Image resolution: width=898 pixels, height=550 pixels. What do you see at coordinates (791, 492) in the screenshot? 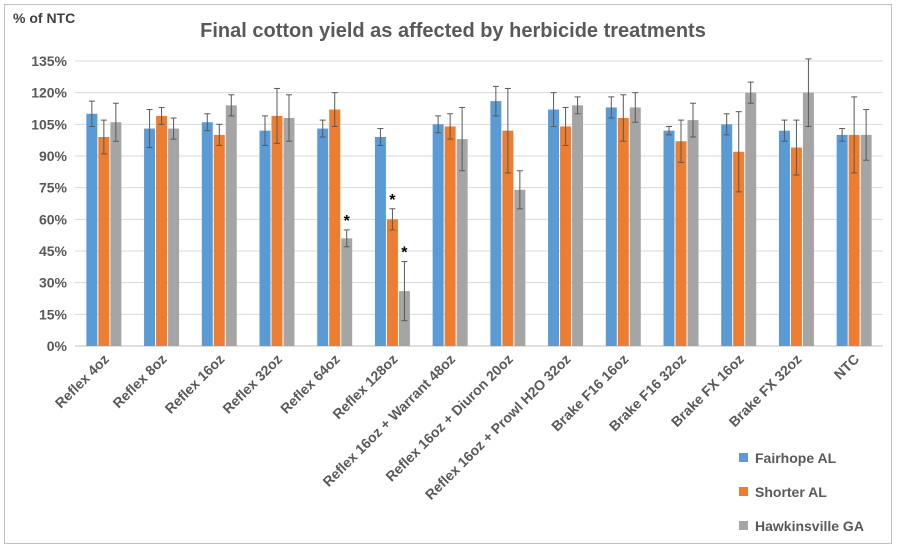
I see `legend-label: Shorter AL` at bounding box center [791, 492].